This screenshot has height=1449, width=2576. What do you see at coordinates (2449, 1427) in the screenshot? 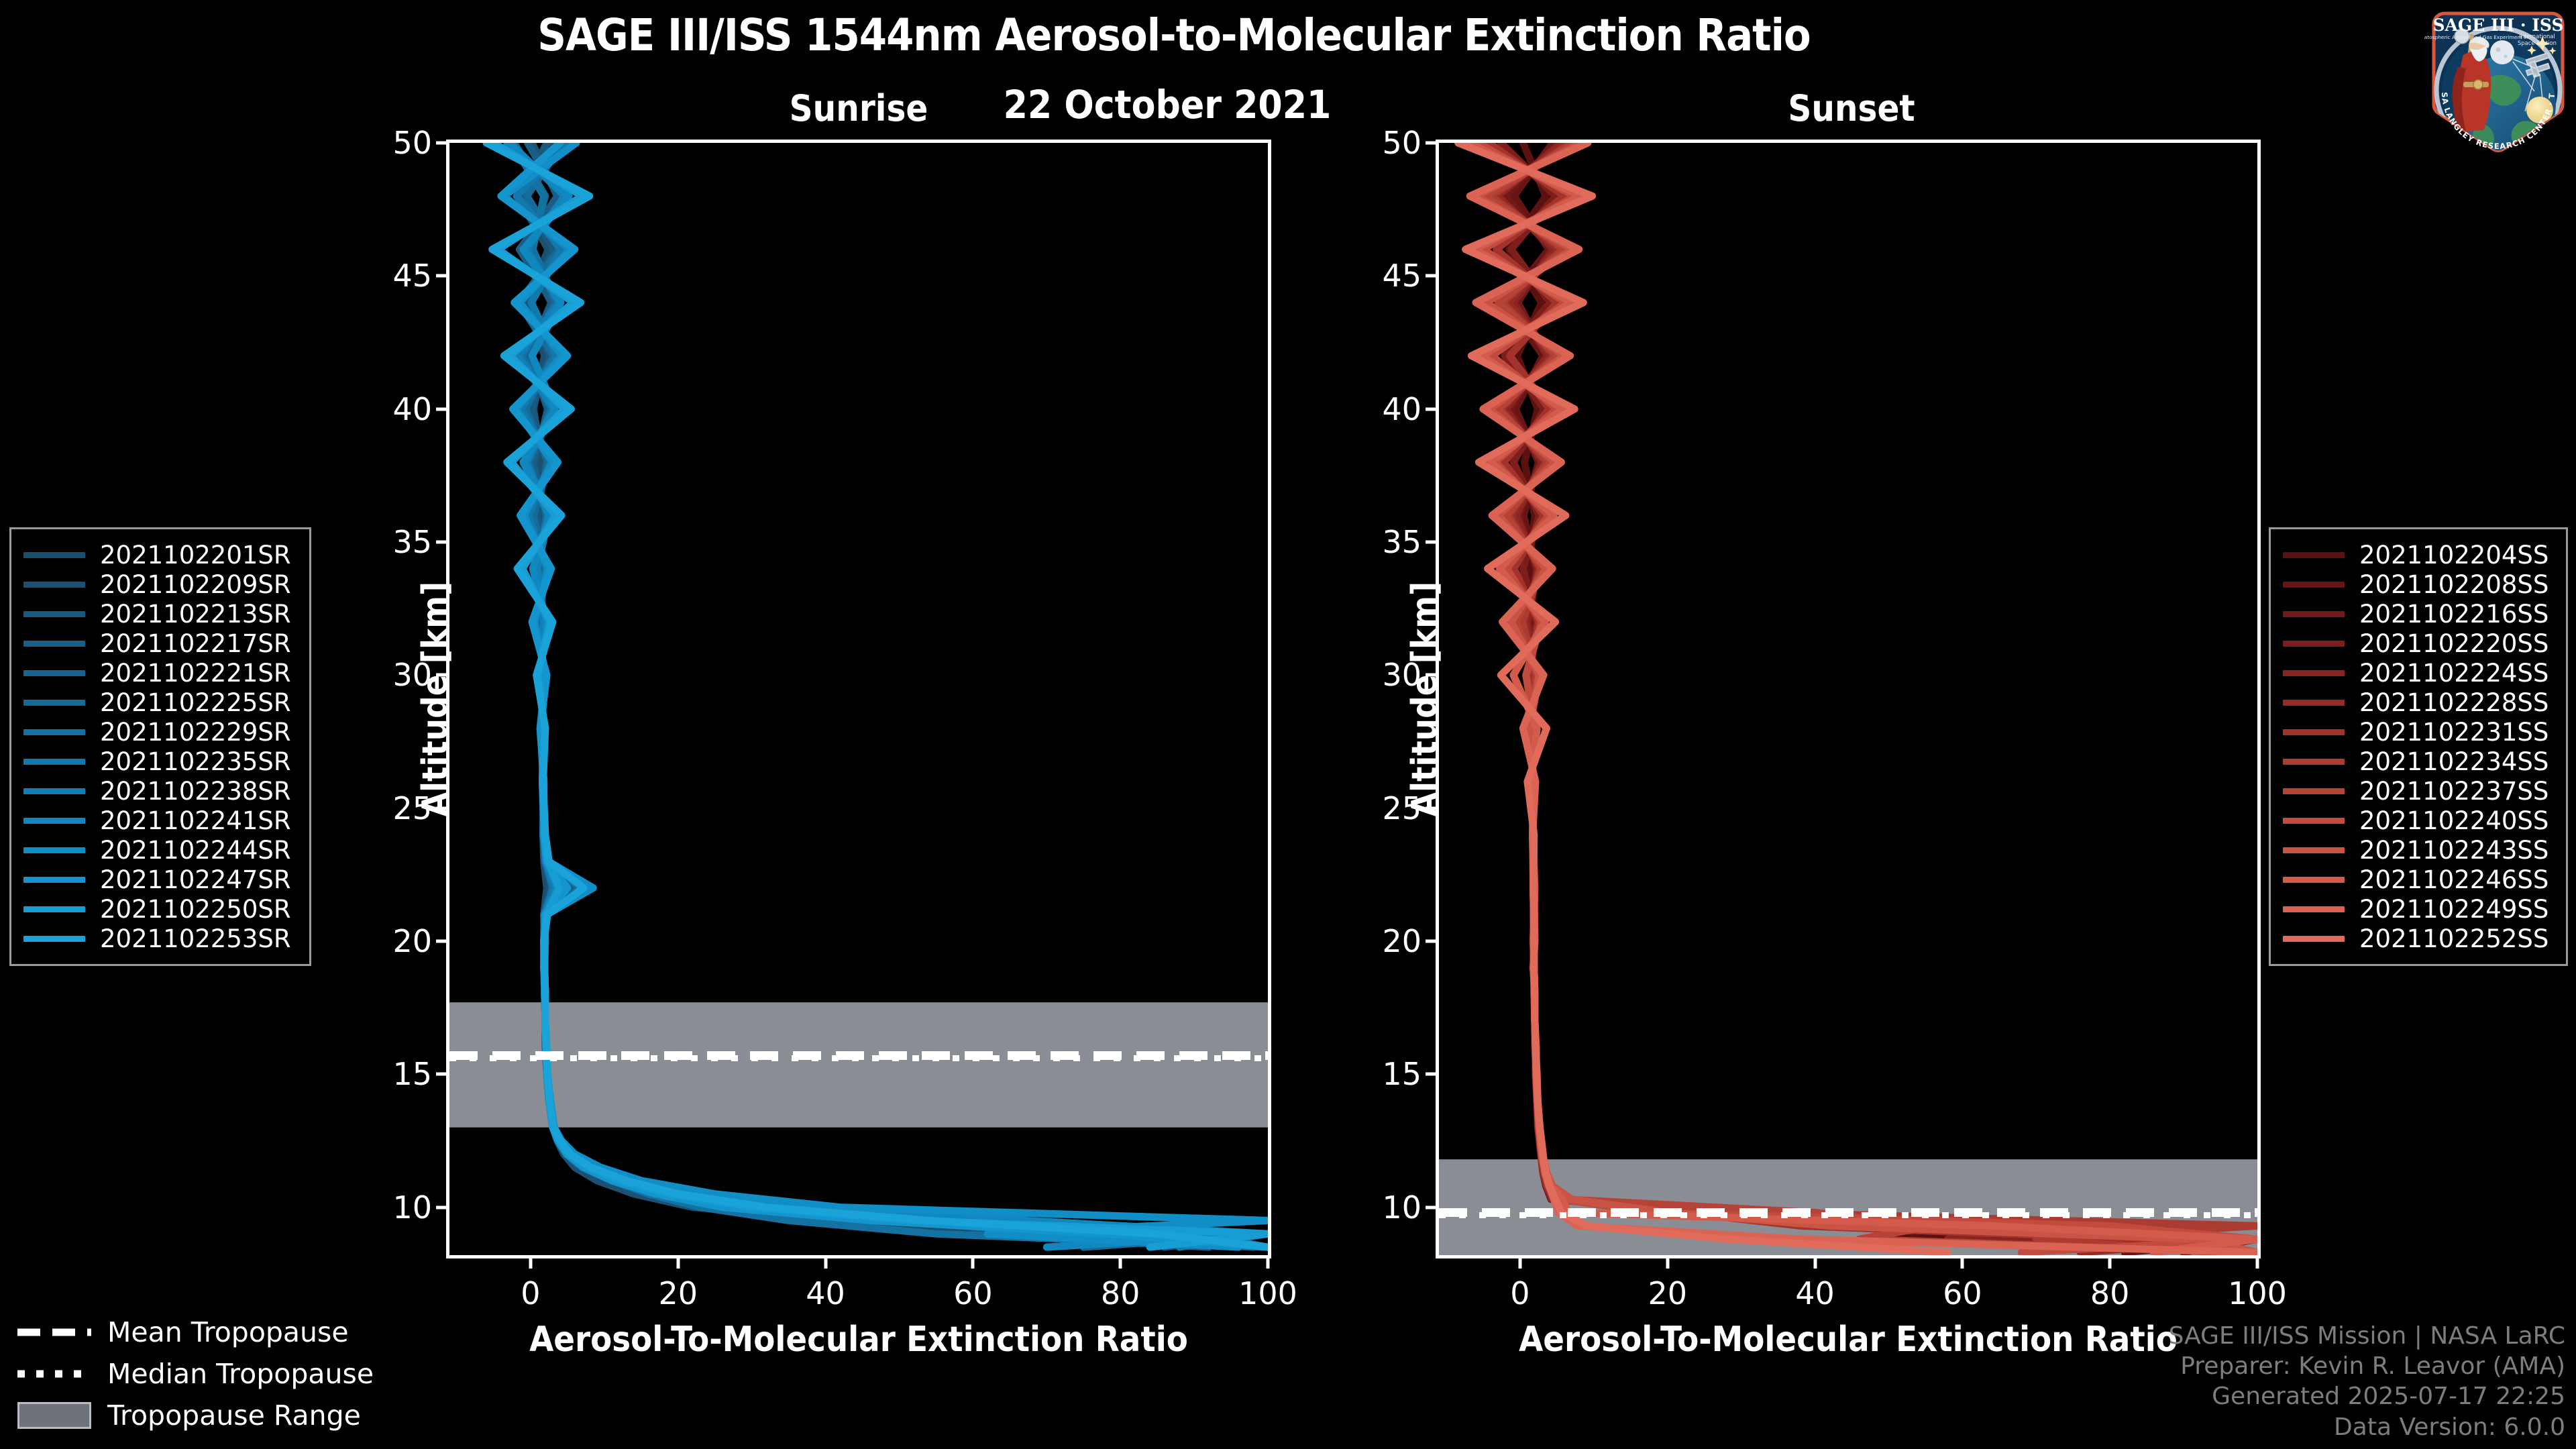
I see `credits-line-version: Data Version: 6.0.0` at bounding box center [2449, 1427].